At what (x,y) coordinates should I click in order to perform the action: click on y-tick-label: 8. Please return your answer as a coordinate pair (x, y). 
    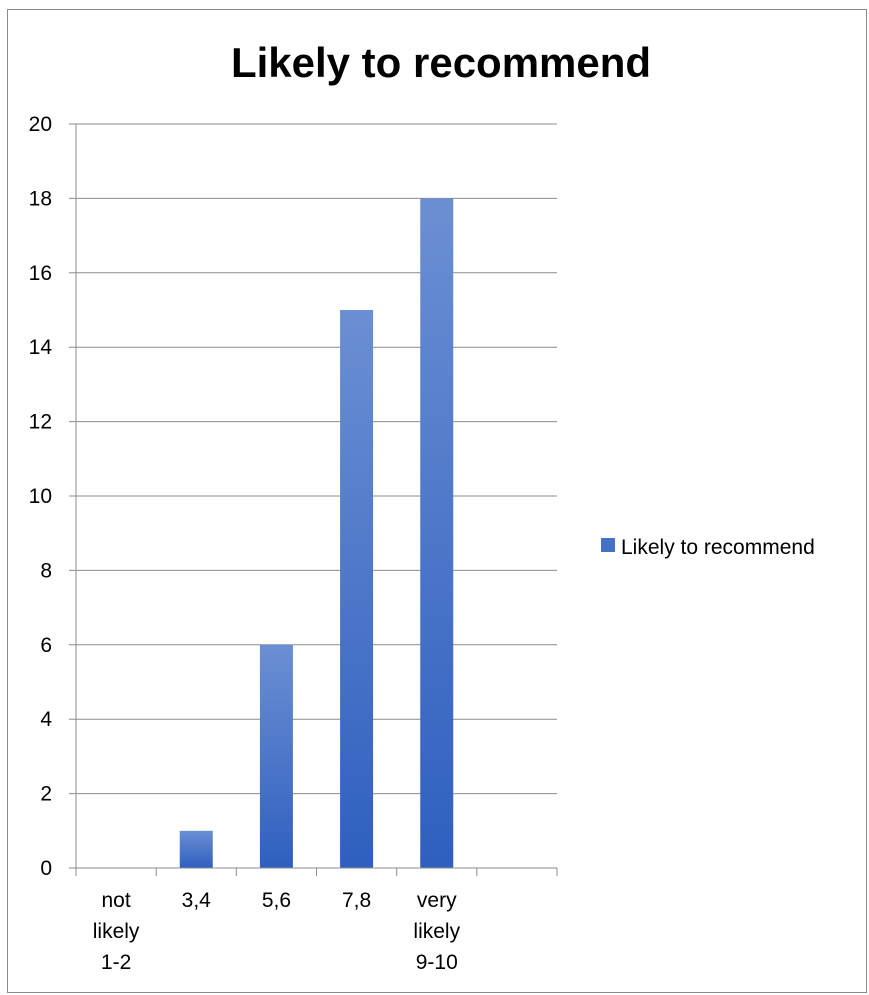
    Looking at the image, I should click on (46, 570).